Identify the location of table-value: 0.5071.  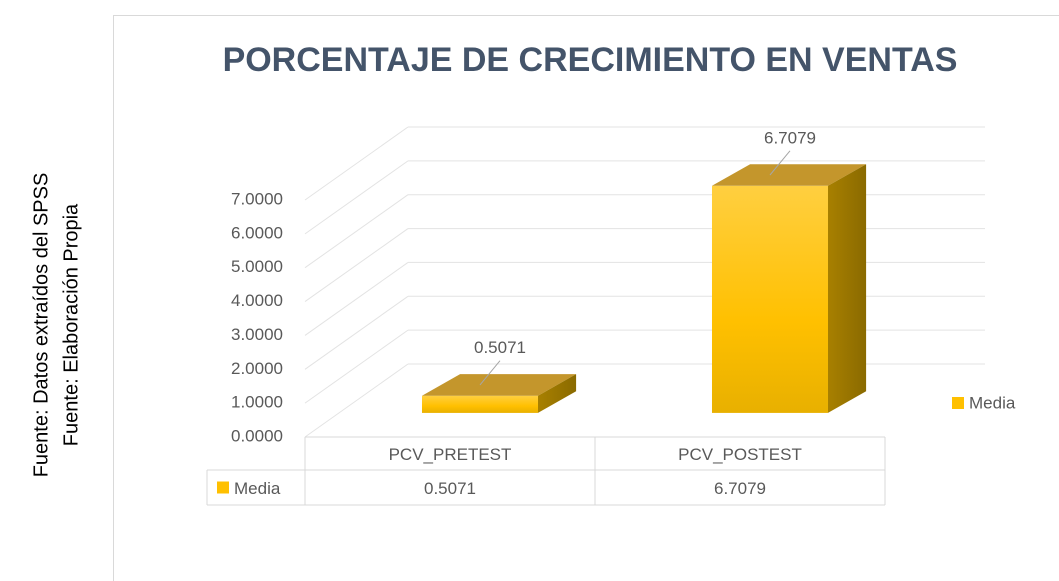
(450, 488).